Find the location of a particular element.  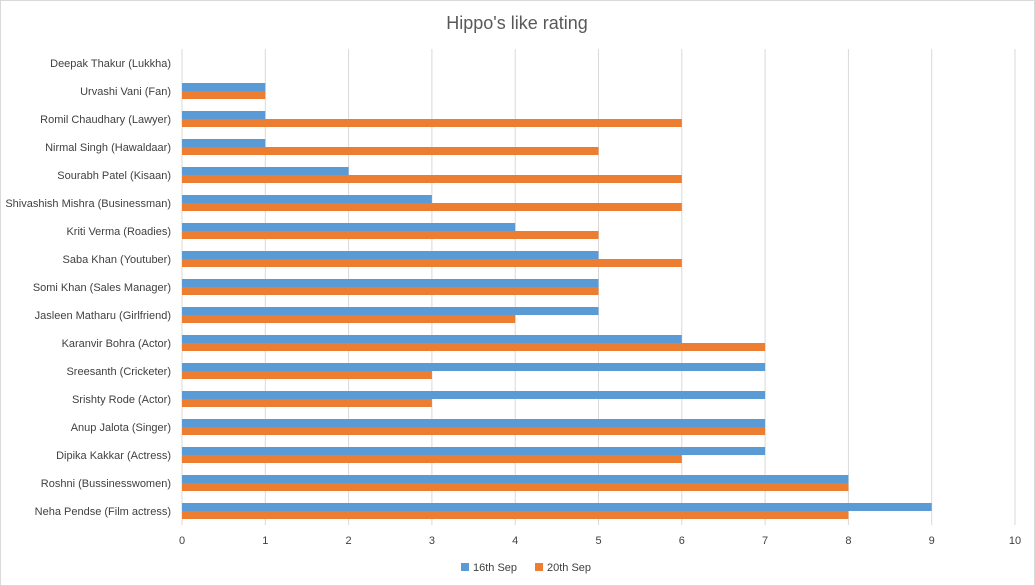

x-axis-tick-labels: 0 1 2 3 4 5 6 7 8 9 10 is located at coordinates (600, 541).